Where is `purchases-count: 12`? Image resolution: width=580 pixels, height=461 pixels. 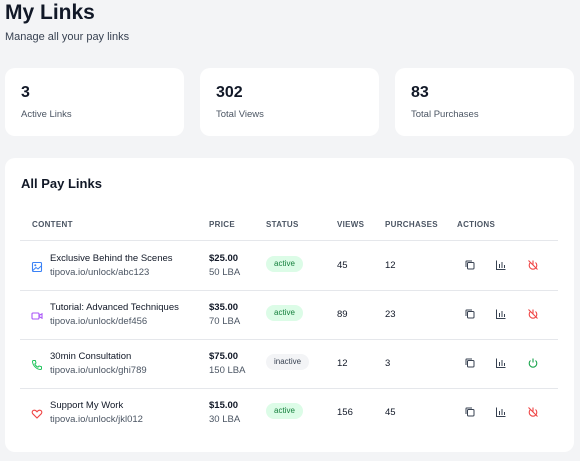 purchases-count: 12 is located at coordinates (390, 265).